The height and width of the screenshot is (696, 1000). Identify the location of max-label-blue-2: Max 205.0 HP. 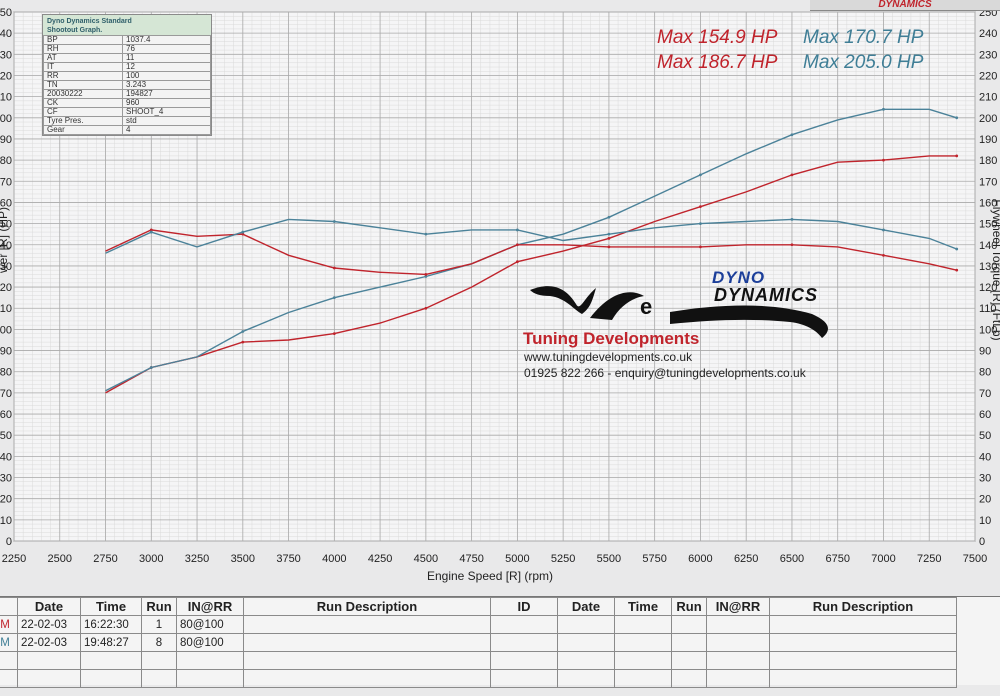
(863, 62).